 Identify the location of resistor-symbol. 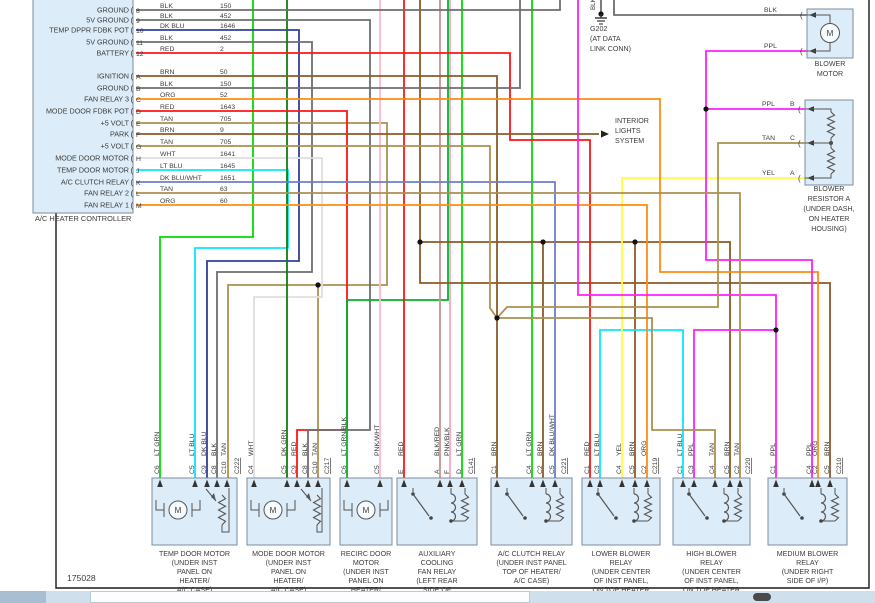
(835, 507).